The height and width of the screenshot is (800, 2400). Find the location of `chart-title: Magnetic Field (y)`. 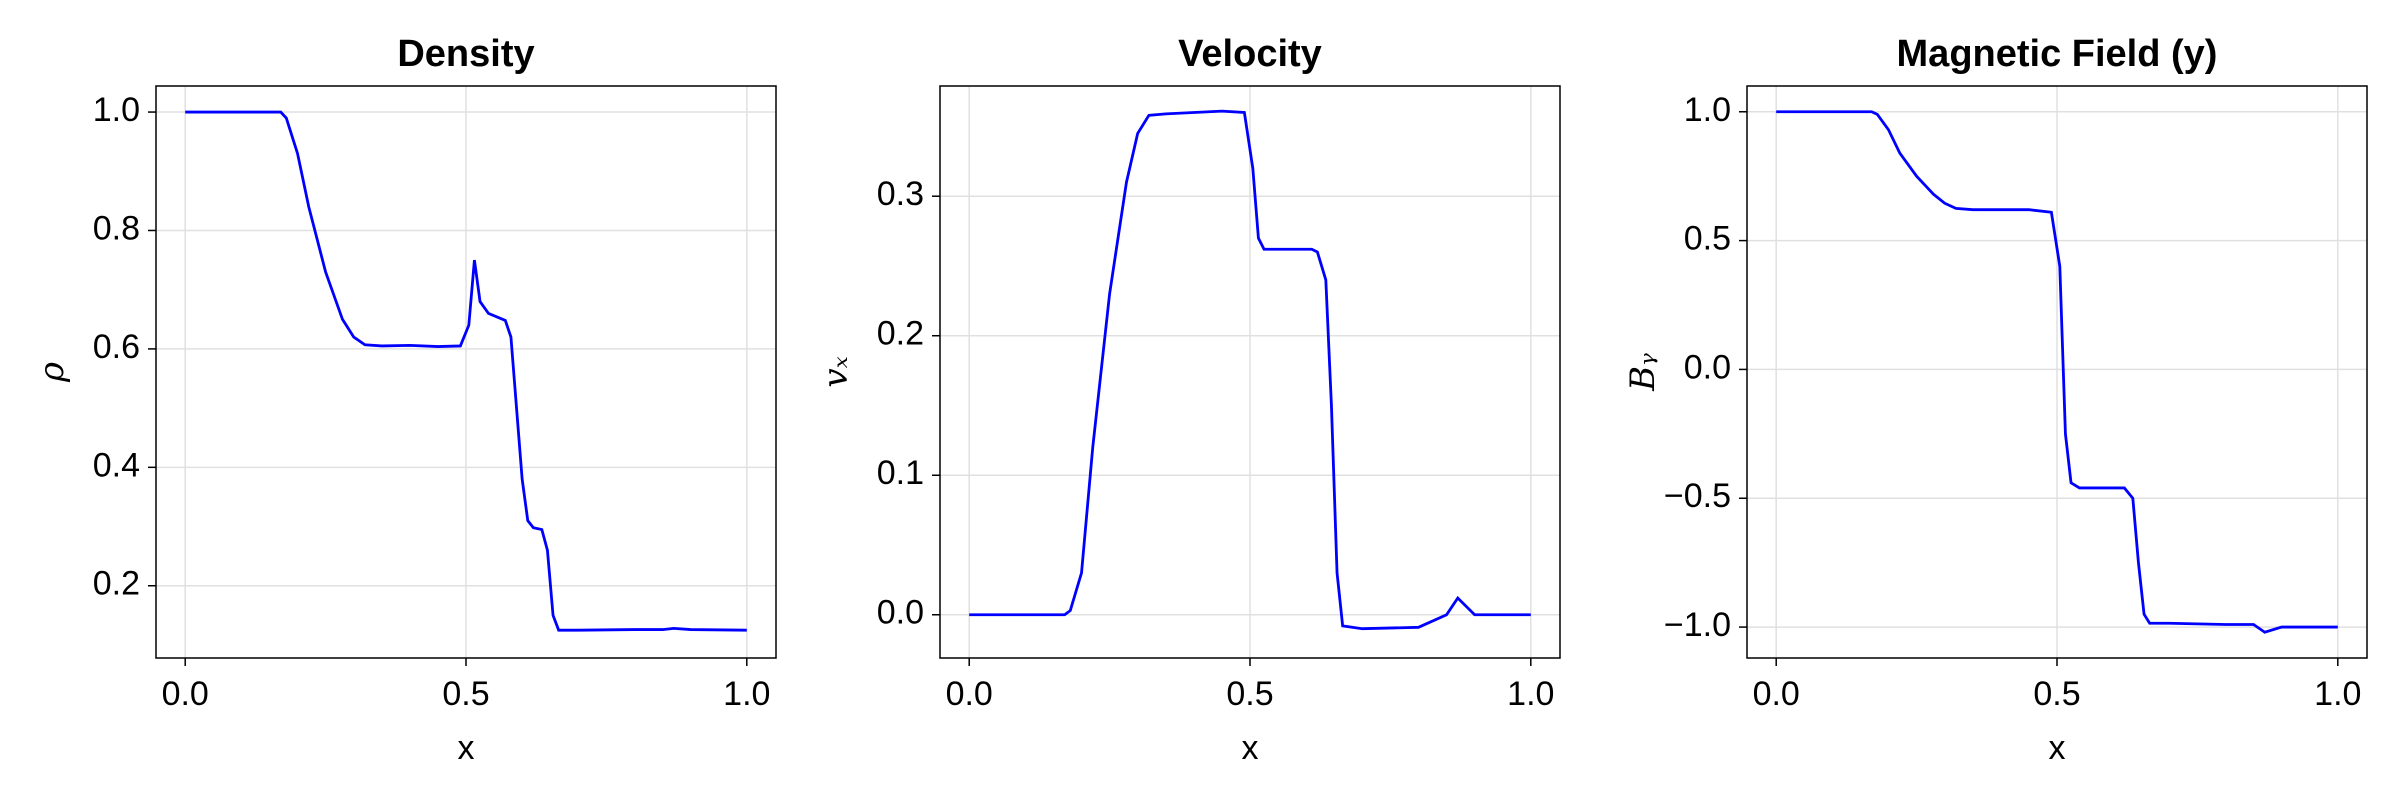

chart-title: Magnetic Field (y) is located at coordinates (2057, 54).